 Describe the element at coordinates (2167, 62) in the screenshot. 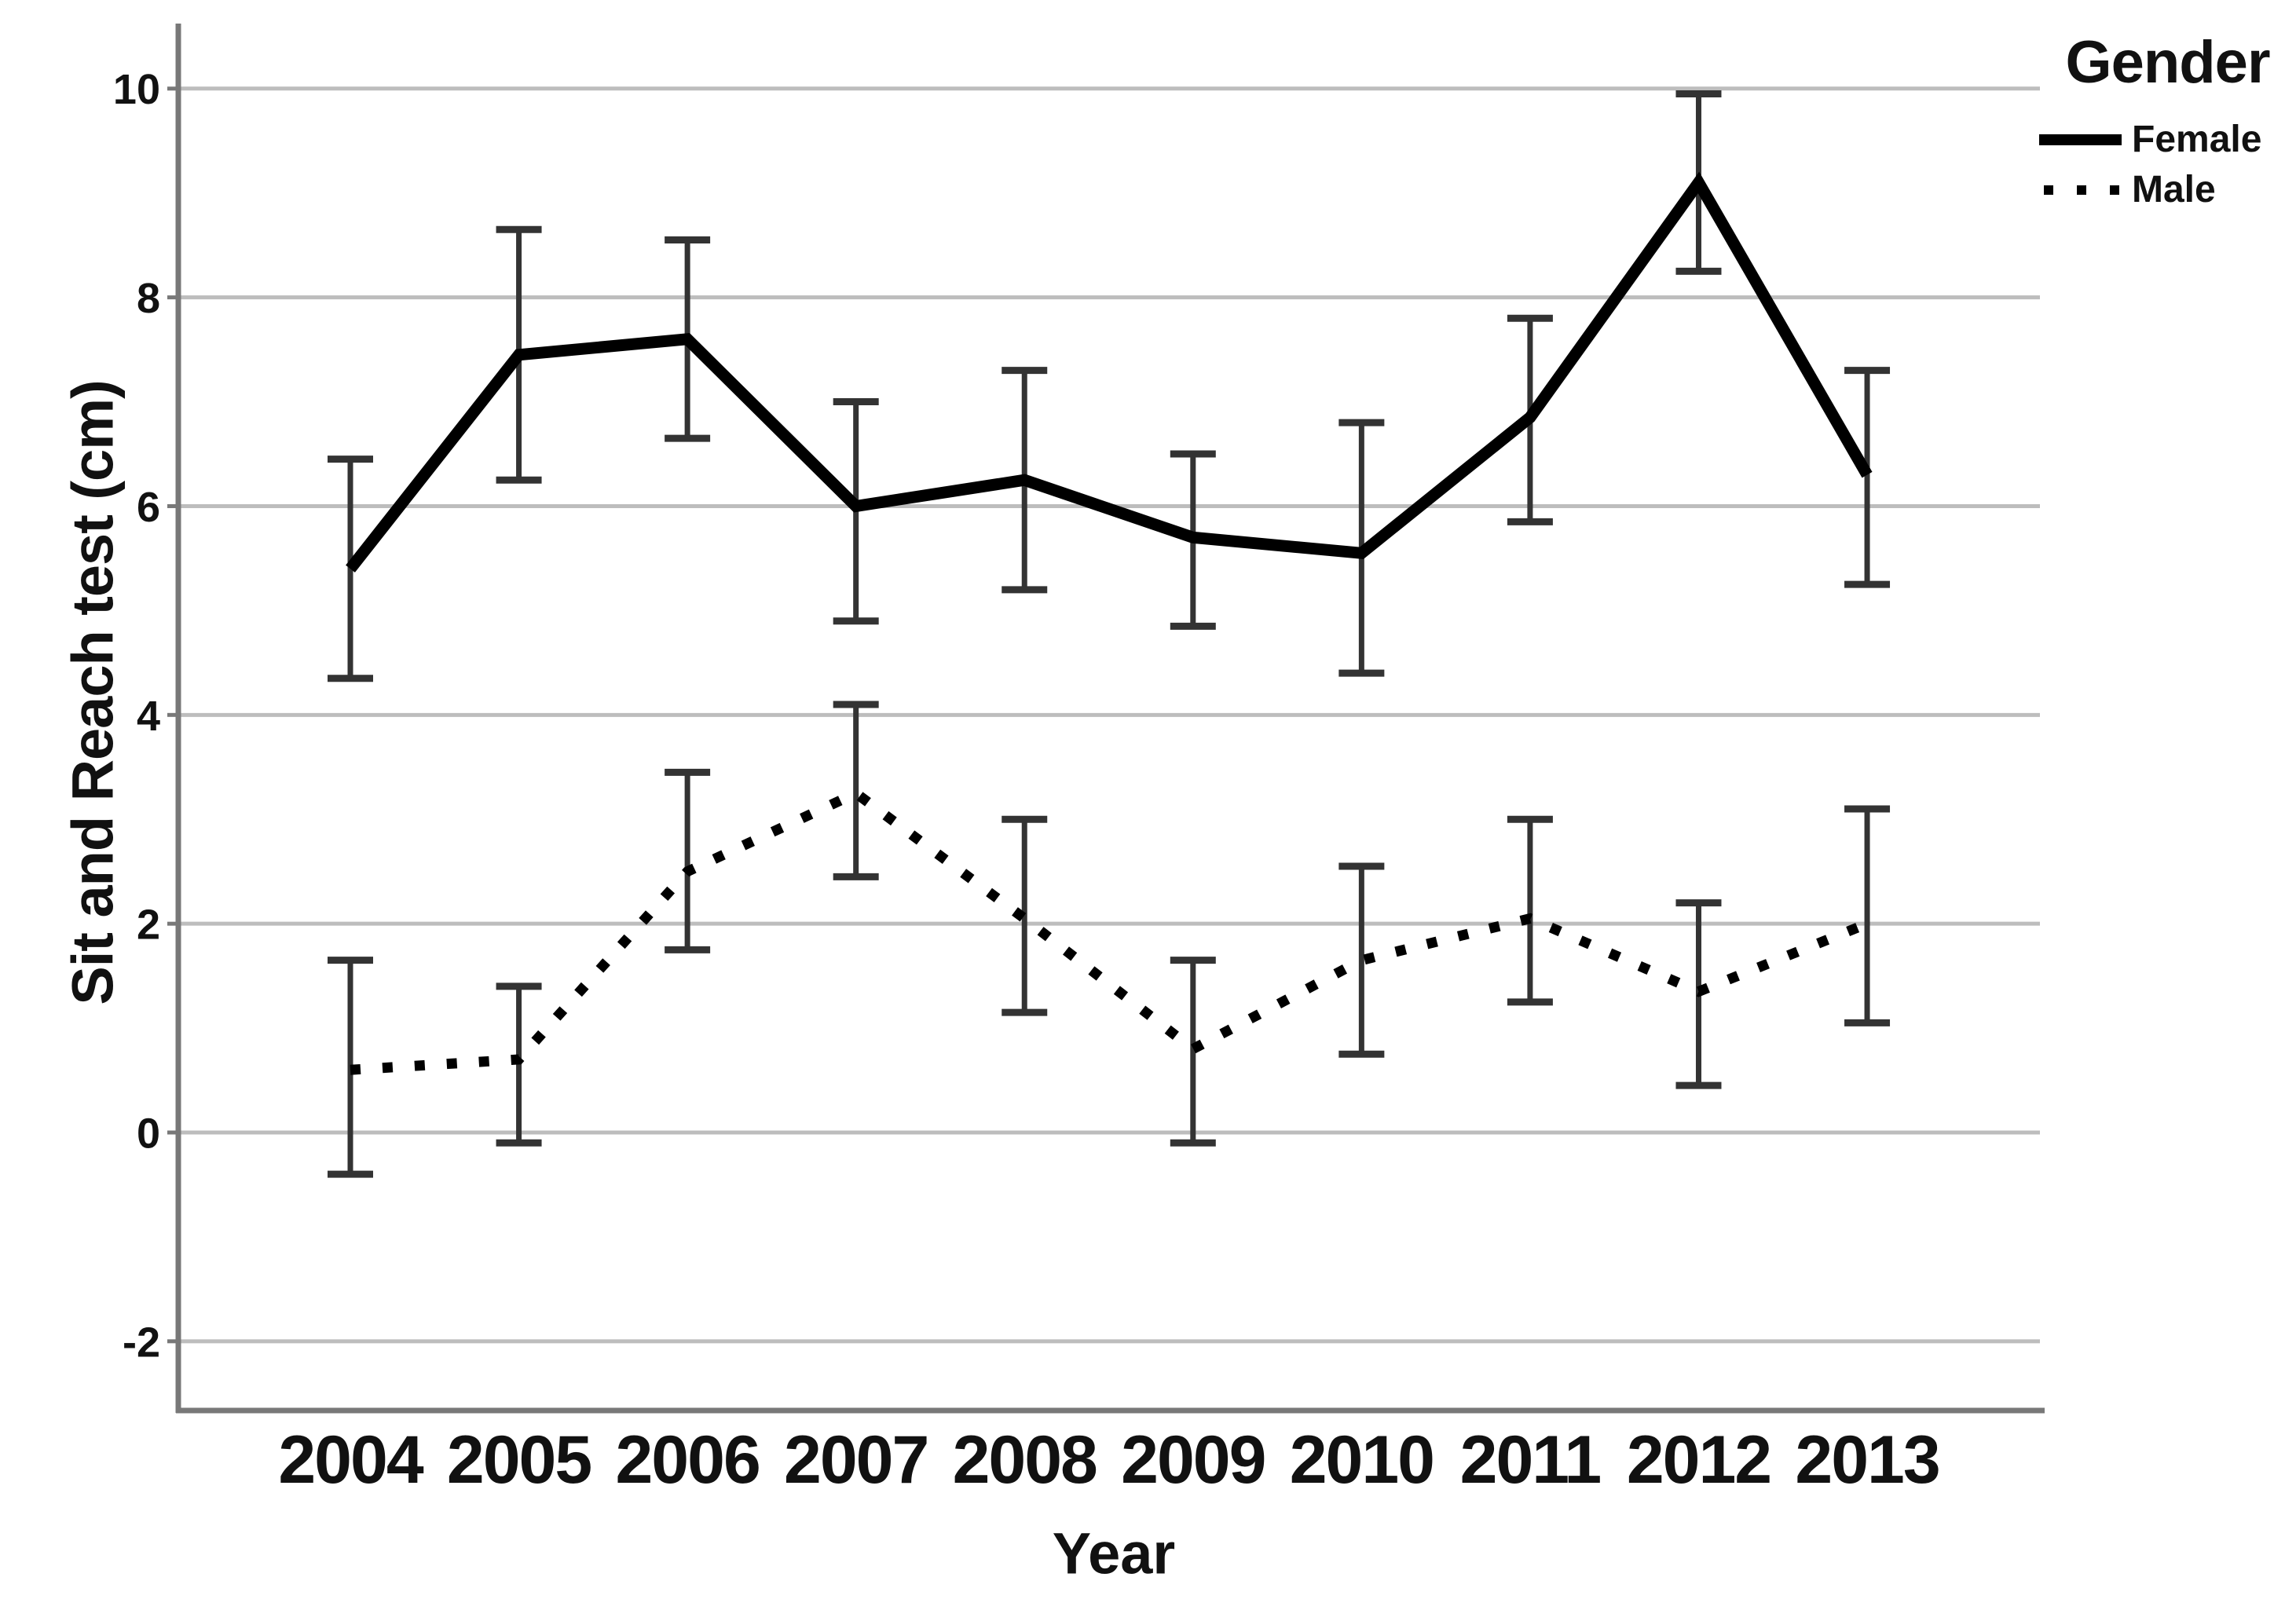

I see `legend-title: Gender` at that location.